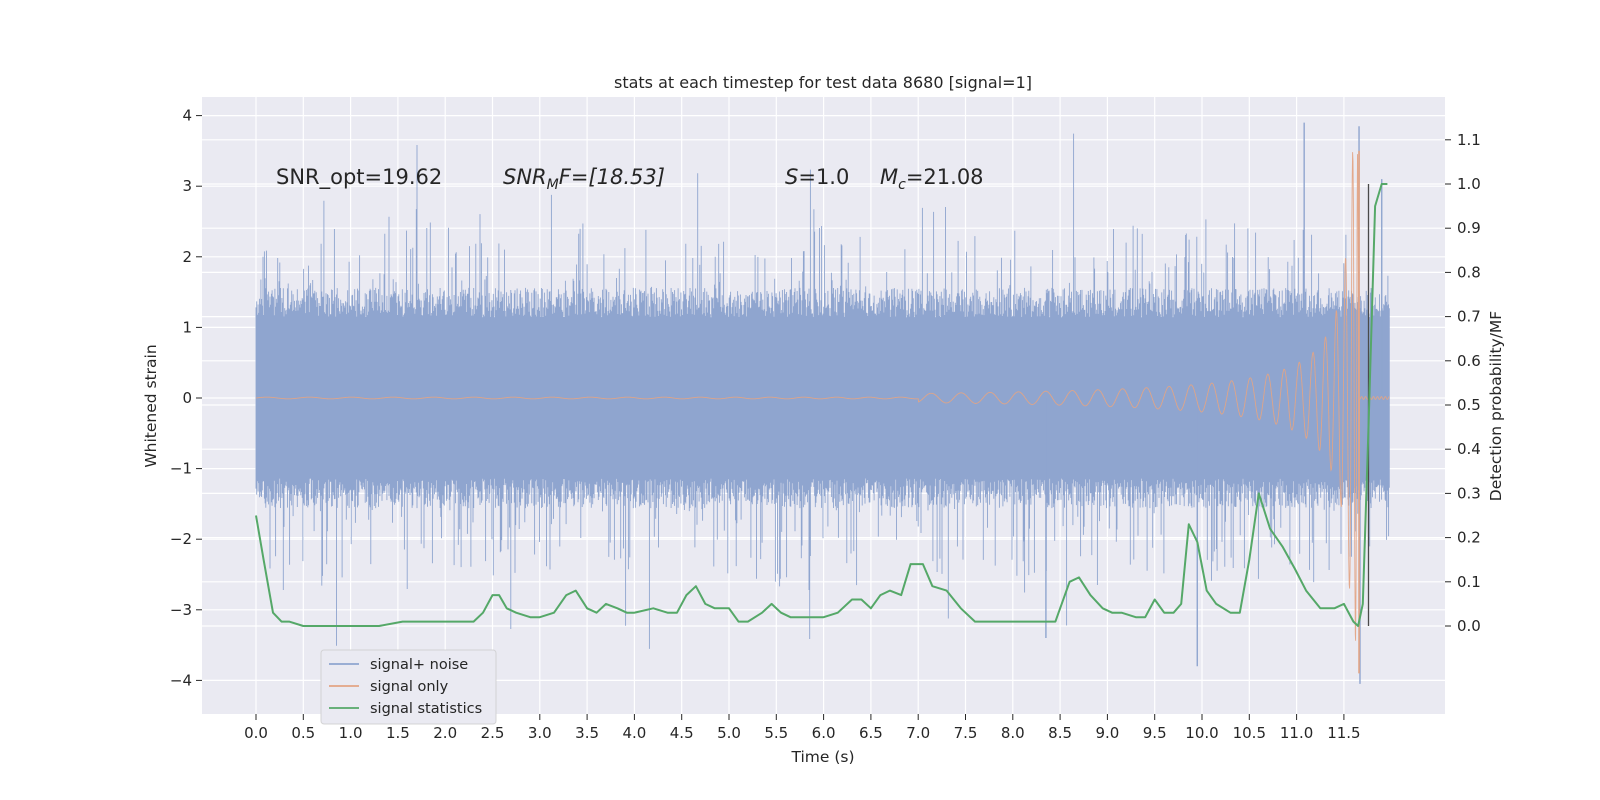  I want to click on y-right-tick-label: 0.9, so click(1469, 228).